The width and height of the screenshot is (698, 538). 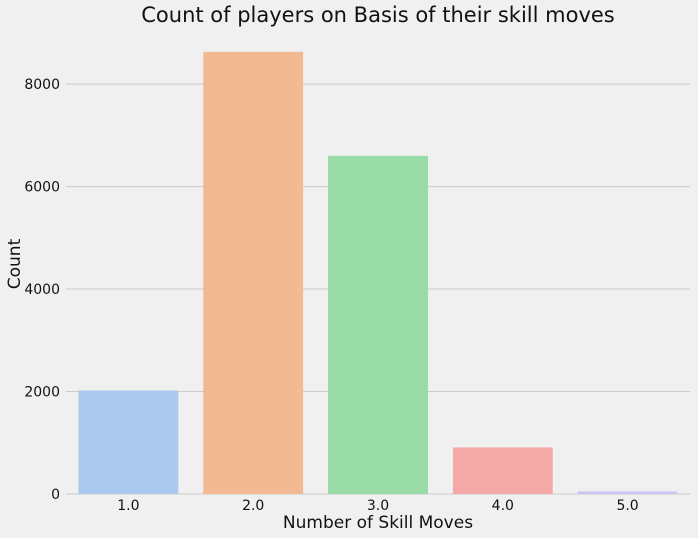 What do you see at coordinates (15, 263) in the screenshot?
I see `y-axis-label: Count` at bounding box center [15, 263].